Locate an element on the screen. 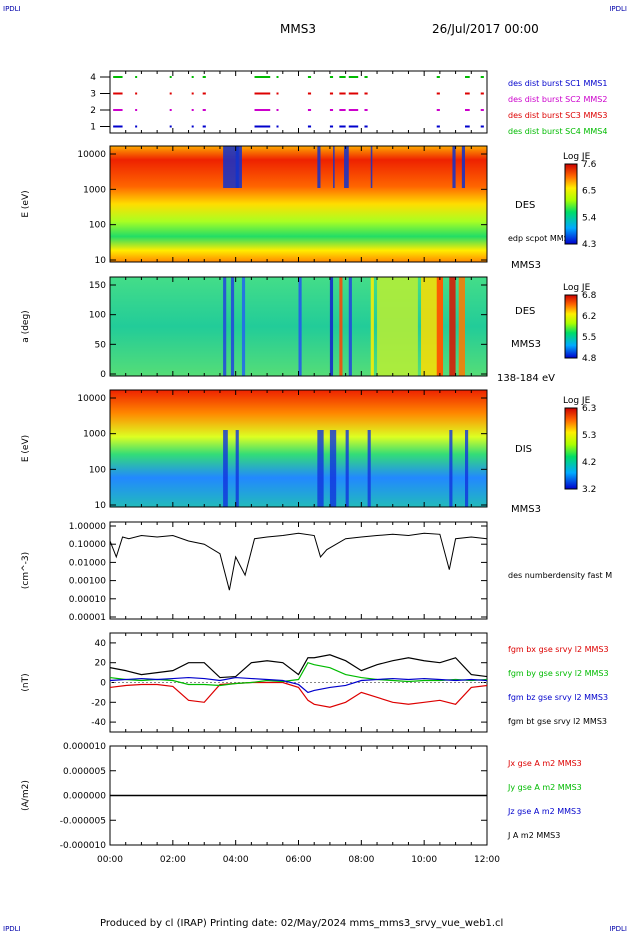 Image resolution: width=630 pixels, height=934 pixels. current-legend-entry: J A m2 MMS3 is located at coordinates (533, 835).